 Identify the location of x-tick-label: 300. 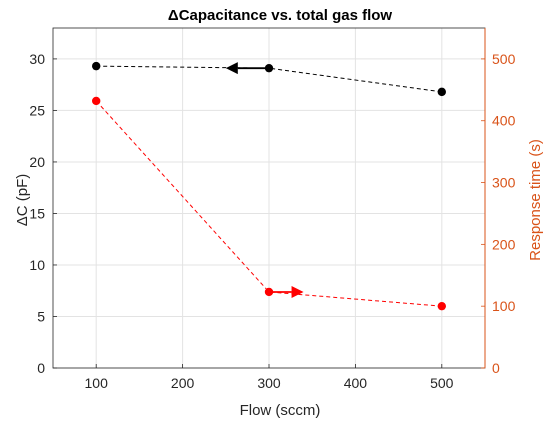
(269, 383).